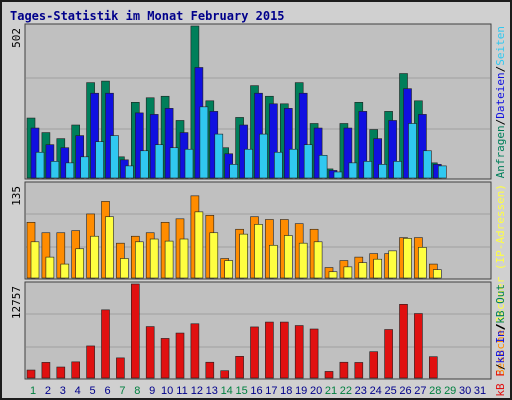  Describe the element at coordinates (93, 391) in the screenshot. I see `day-label-5: 5` at that location.